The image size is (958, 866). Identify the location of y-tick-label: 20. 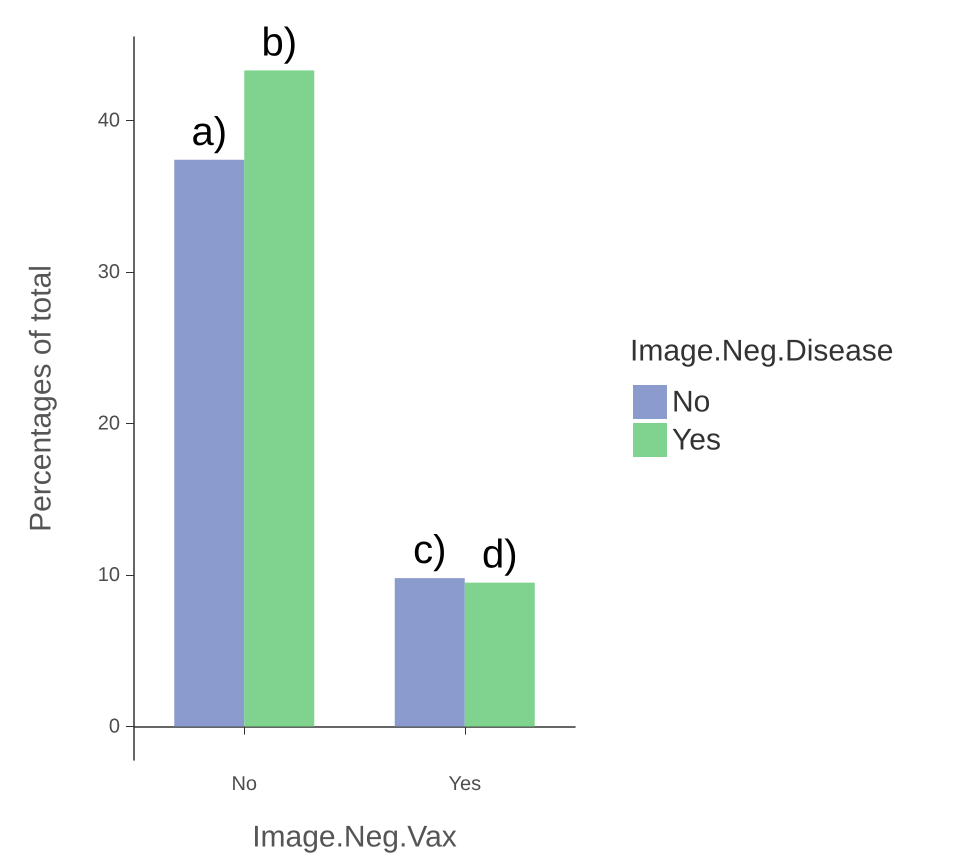
(109, 423).